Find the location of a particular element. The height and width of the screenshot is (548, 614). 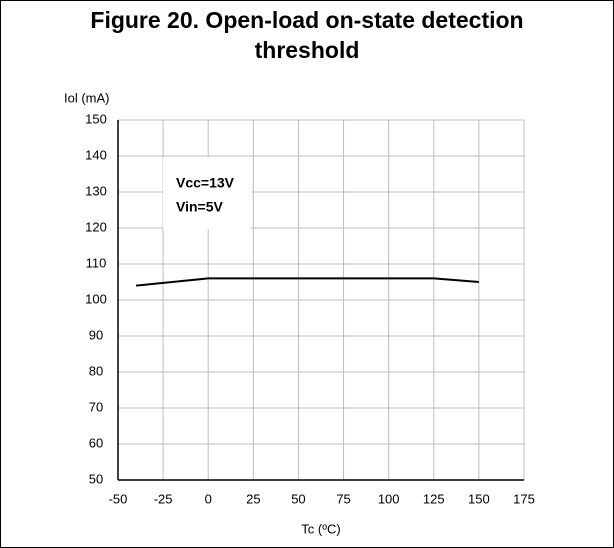

x-tick-label: 0 is located at coordinates (208, 498).